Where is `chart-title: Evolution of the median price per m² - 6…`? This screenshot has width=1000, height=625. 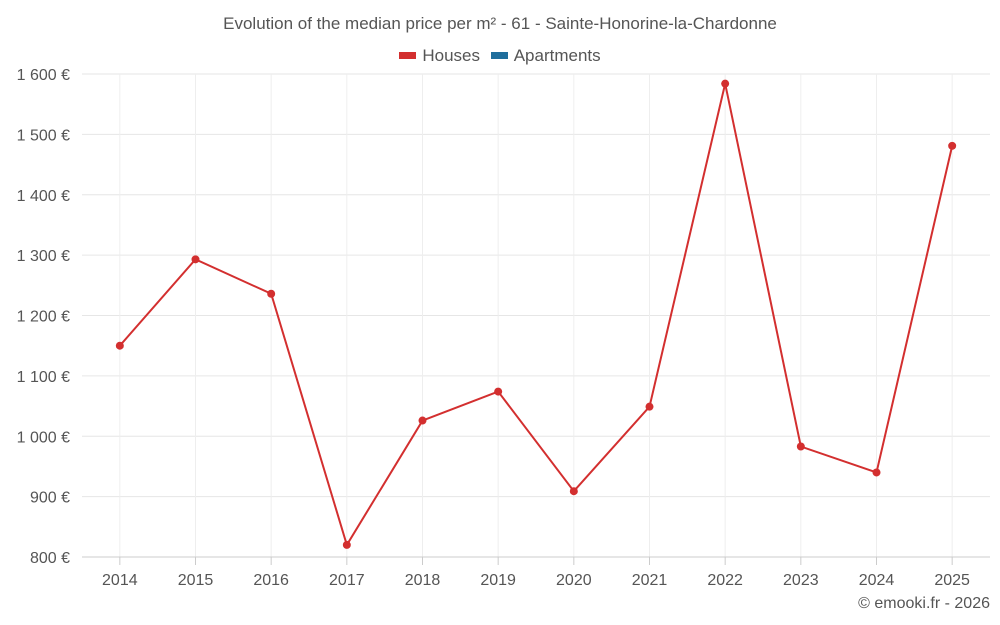
chart-title: Evolution of the median price per m² - 6… is located at coordinates (500, 23).